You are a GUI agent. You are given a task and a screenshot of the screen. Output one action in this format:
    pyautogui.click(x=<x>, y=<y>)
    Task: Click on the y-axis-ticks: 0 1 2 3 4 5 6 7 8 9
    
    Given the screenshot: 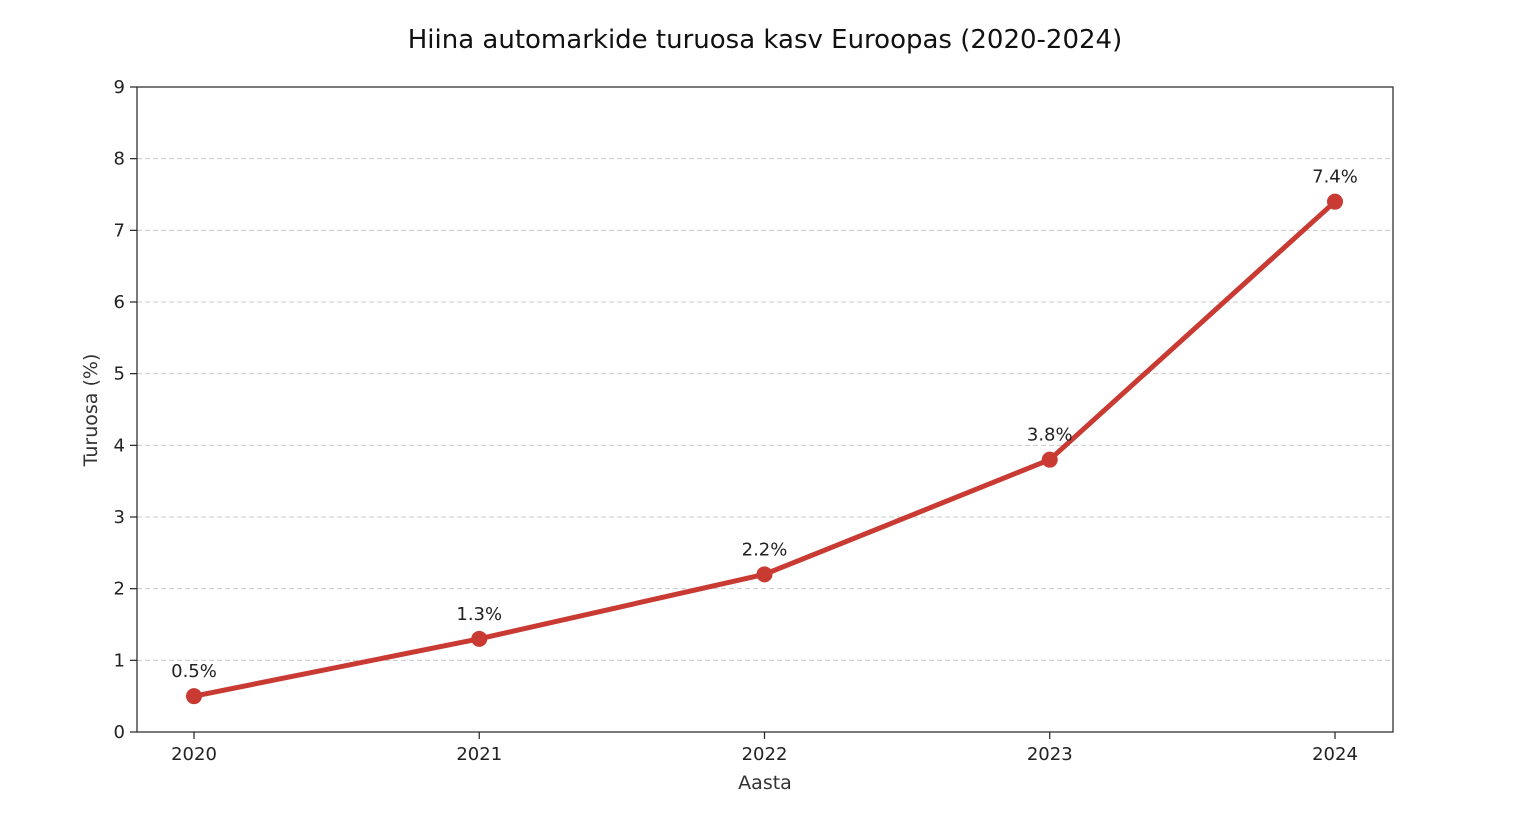 What is the action you would take?
    pyautogui.click(x=125, y=410)
    